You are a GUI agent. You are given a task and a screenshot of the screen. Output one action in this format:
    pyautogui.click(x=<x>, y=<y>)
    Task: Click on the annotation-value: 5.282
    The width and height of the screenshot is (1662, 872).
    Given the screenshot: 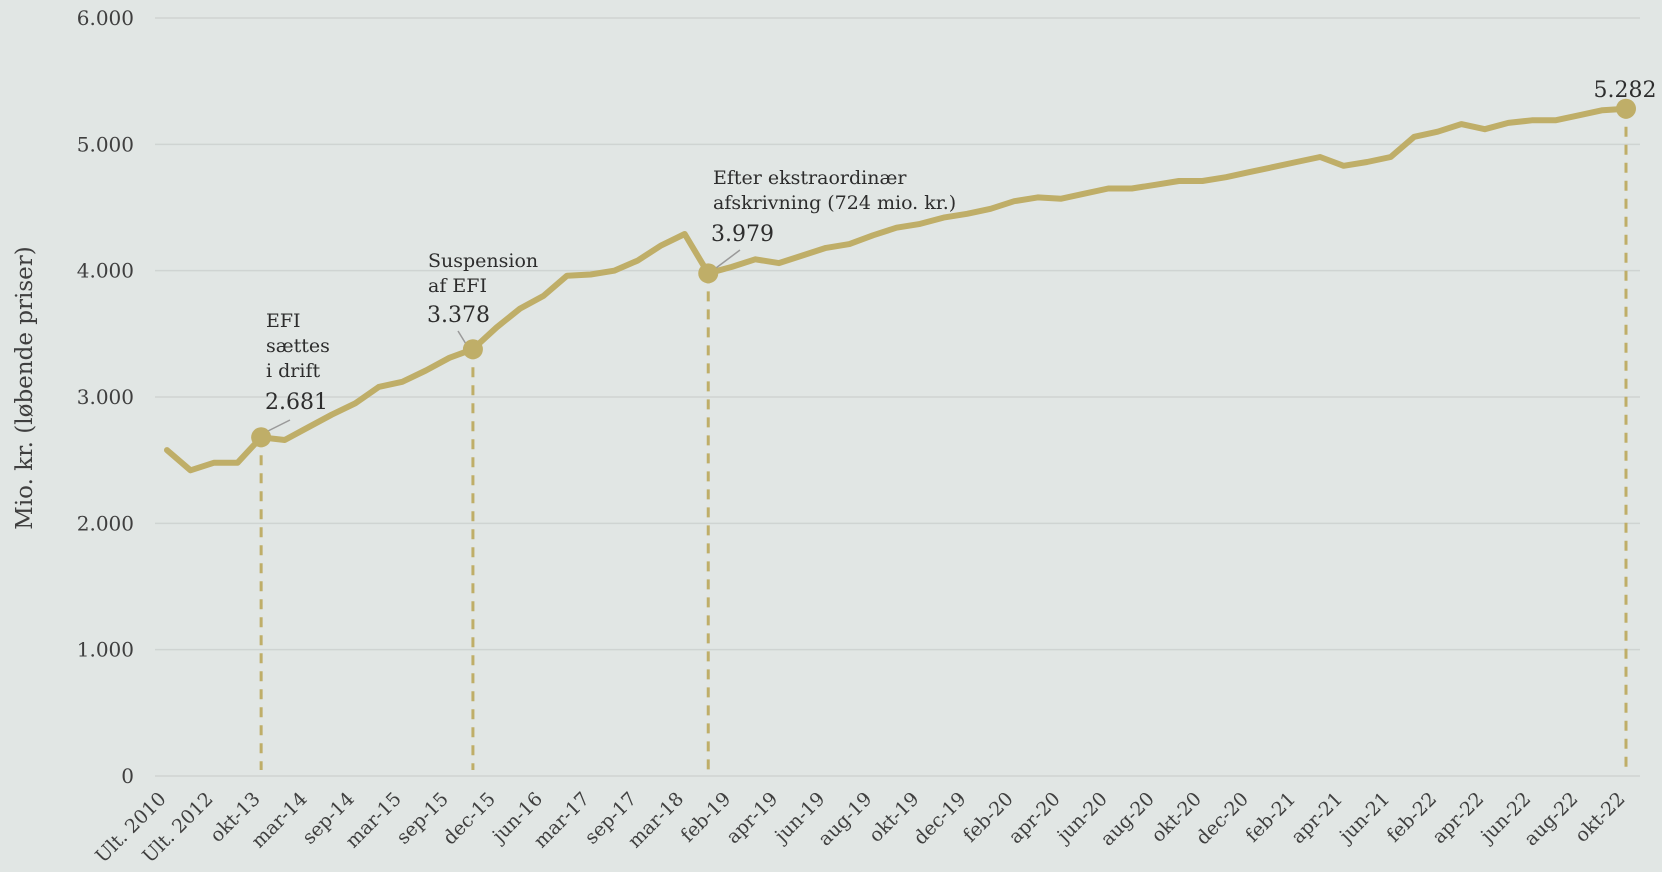 What is the action you would take?
    pyautogui.click(x=1625, y=90)
    